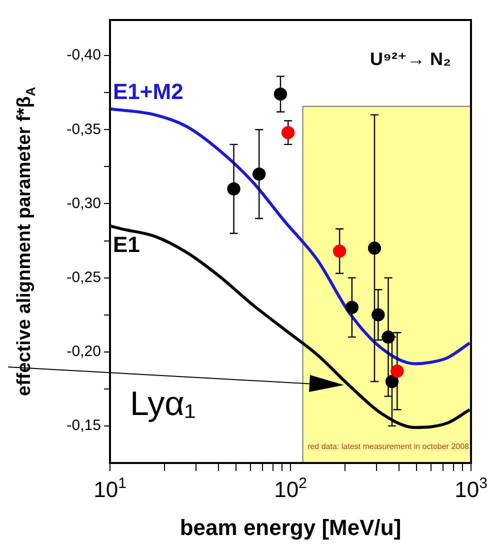 This screenshot has height=549, width=503. Describe the element at coordinates (83, 277) in the screenshot. I see `y-tick-label: -0,25` at that location.